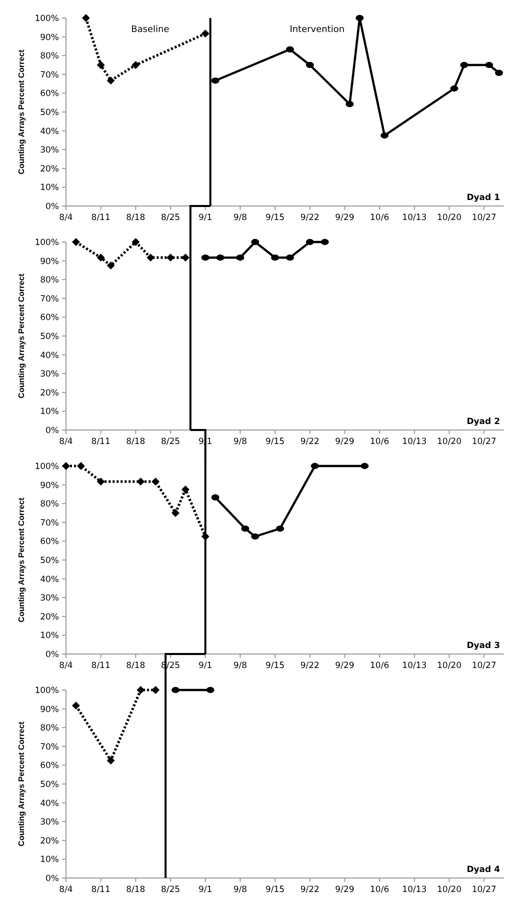  Describe the element at coordinates (483, 870) in the screenshot. I see `text: Dyad 4` at that location.